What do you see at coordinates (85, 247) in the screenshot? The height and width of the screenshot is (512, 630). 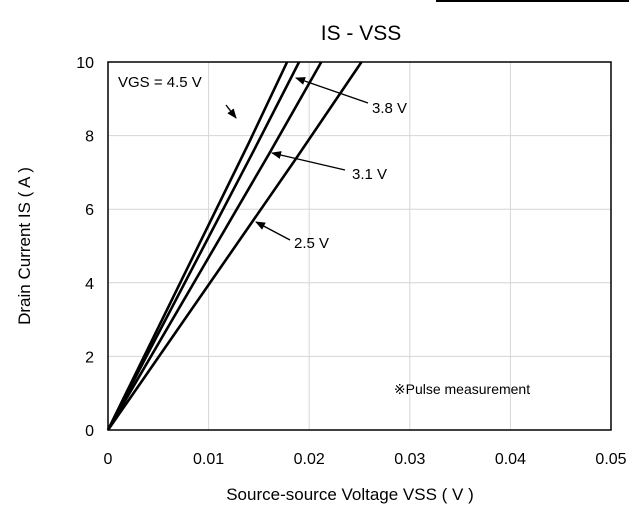 I see `y-axis-ticks: 0 2 4 6 8 10` at bounding box center [85, 247].